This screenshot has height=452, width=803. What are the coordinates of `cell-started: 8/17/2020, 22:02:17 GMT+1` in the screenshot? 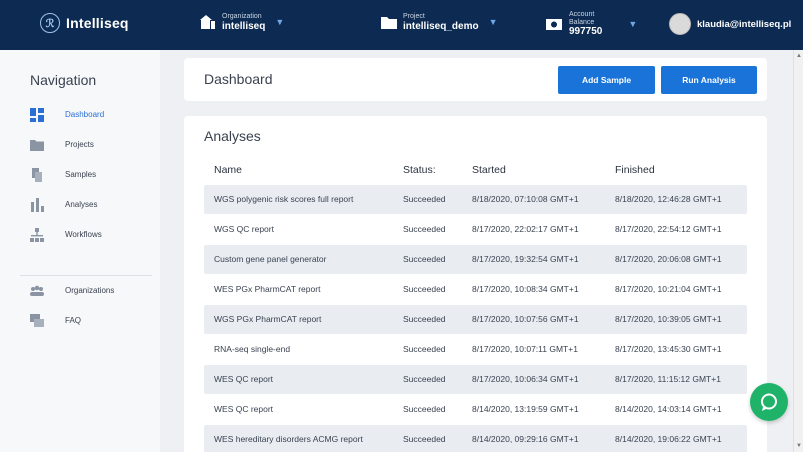 It's located at (525, 229).